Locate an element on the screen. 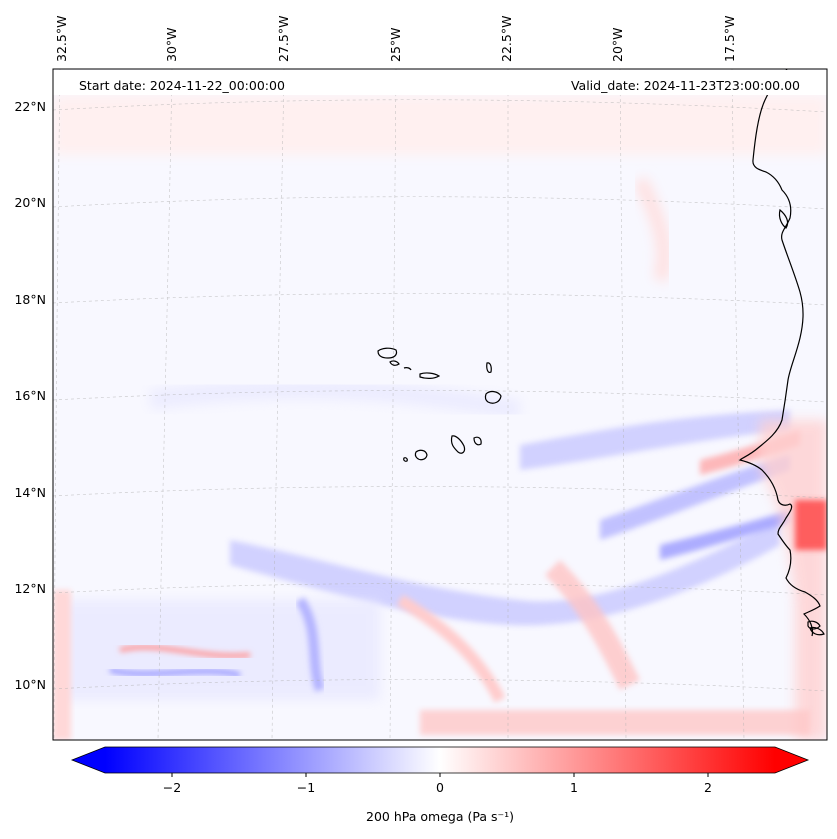 The image size is (837, 839). lon-label-22.5w: 22.5°W is located at coordinates (506, 39).